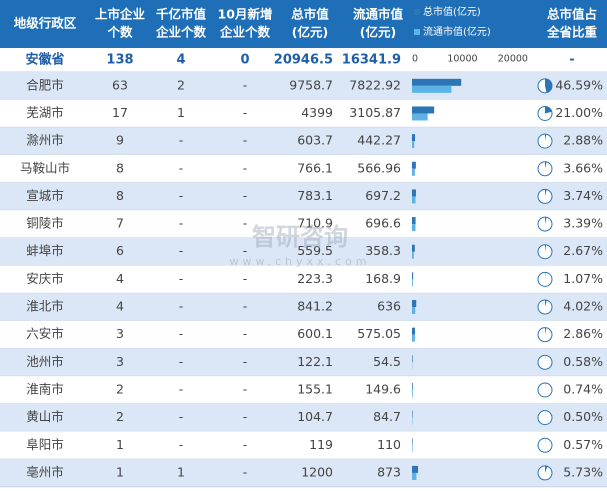 Image resolution: width=607 pixels, height=491 pixels. What do you see at coordinates (120, 361) in the screenshot?
I see `listed-cell: 3` at bounding box center [120, 361].